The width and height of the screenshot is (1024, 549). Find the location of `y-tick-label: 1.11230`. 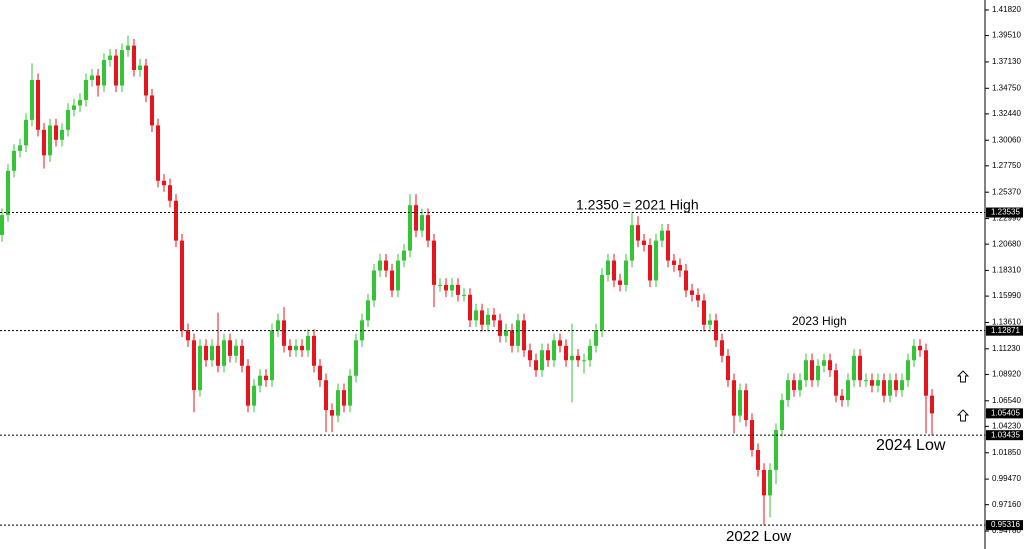

y-tick-label: 1.11230 is located at coordinates (1006, 348).